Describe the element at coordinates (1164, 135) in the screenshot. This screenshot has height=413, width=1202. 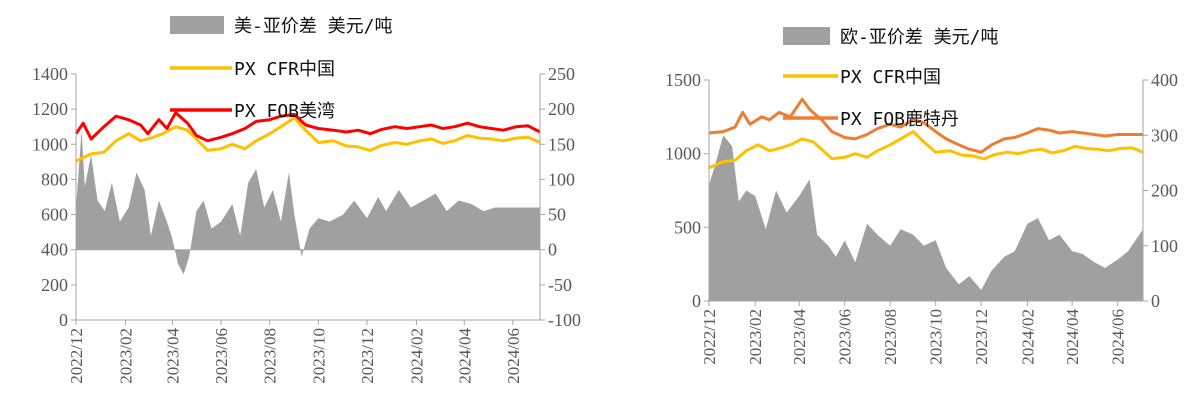
I see `right-axis-tick-label: 300` at that location.